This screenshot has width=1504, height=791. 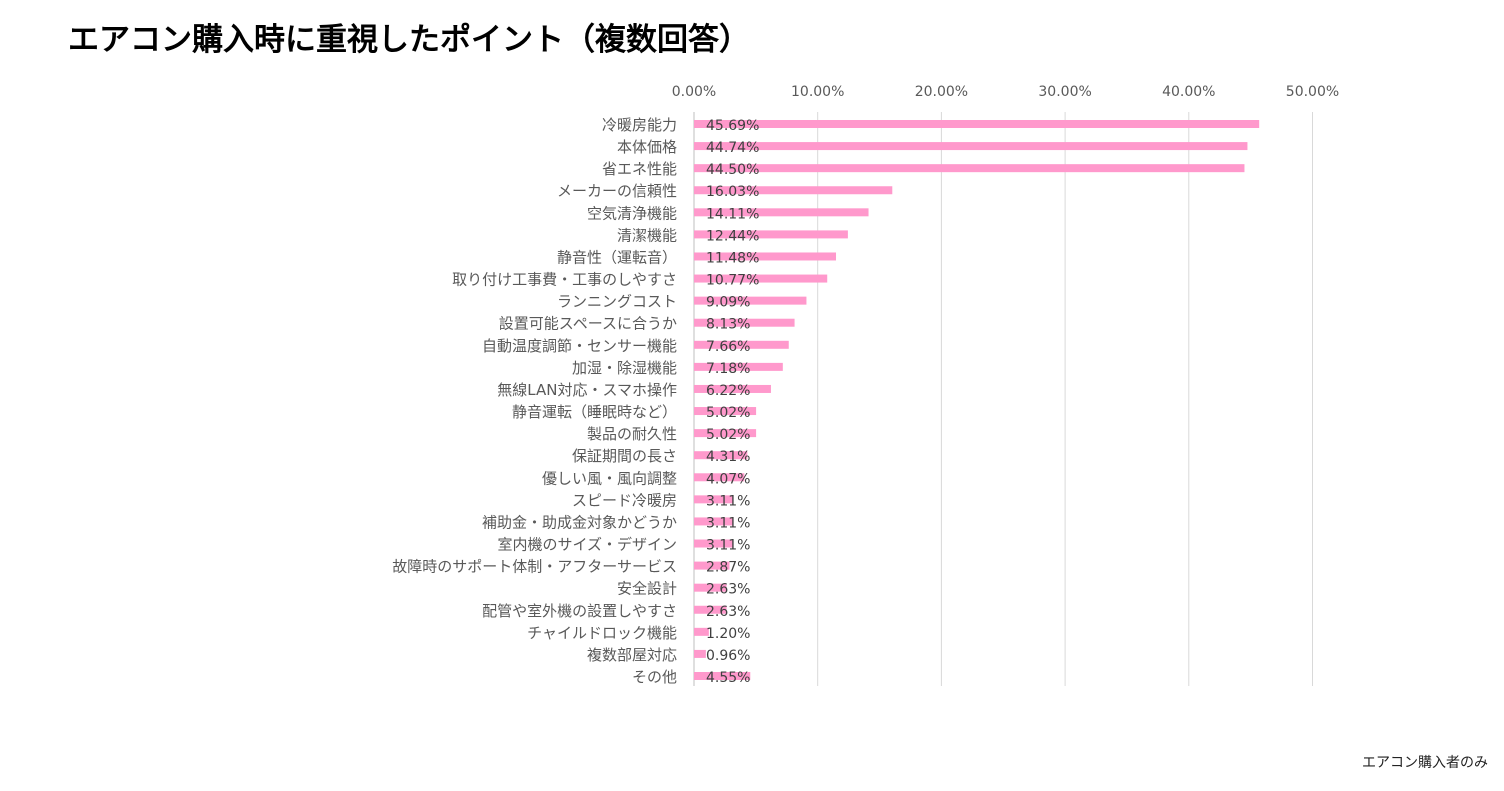 What do you see at coordinates (579, 346) in the screenshot?
I see `category-label: 自動温度調節・センサー機能` at bounding box center [579, 346].